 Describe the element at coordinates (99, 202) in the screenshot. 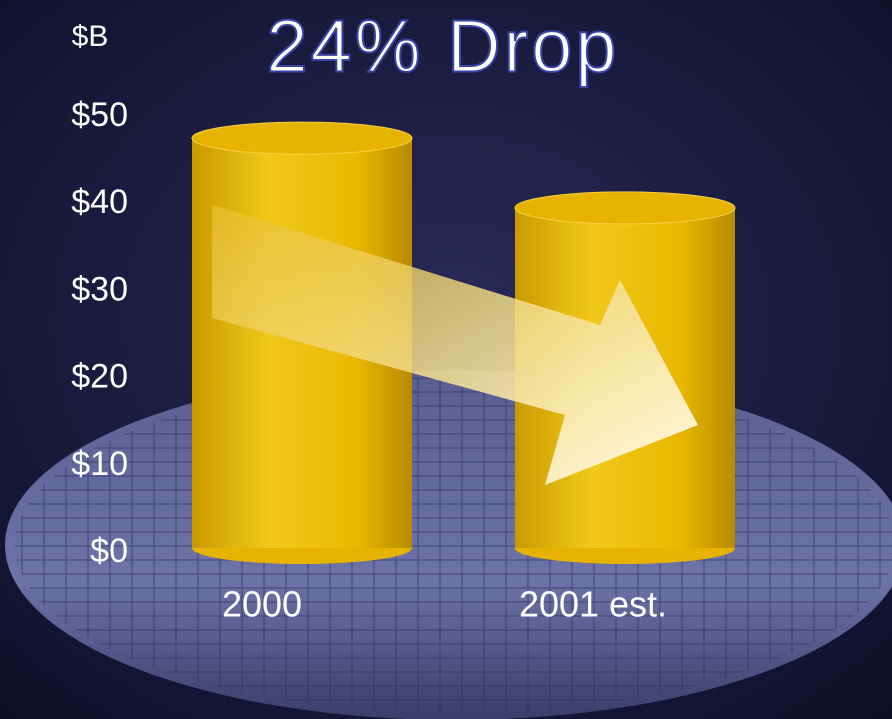

I see `y-tick-label: $40` at that location.